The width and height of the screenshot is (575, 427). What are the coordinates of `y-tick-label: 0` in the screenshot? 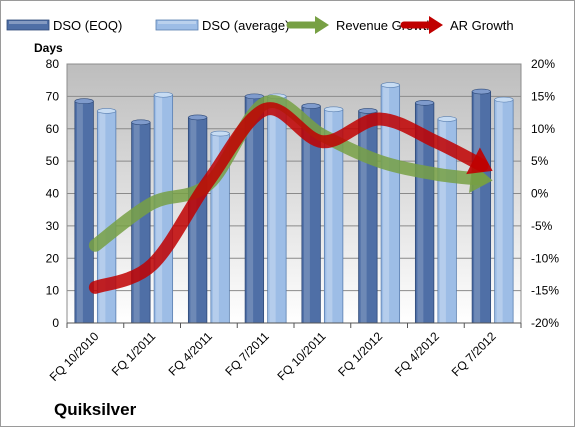 It's located at (55, 323).